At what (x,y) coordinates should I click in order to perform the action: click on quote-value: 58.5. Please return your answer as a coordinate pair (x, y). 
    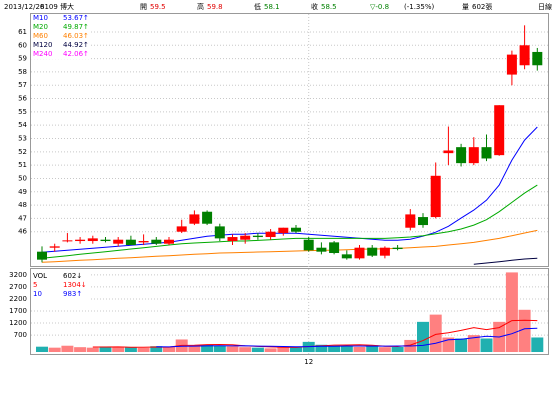
    Looking at the image, I should click on (329, 7).